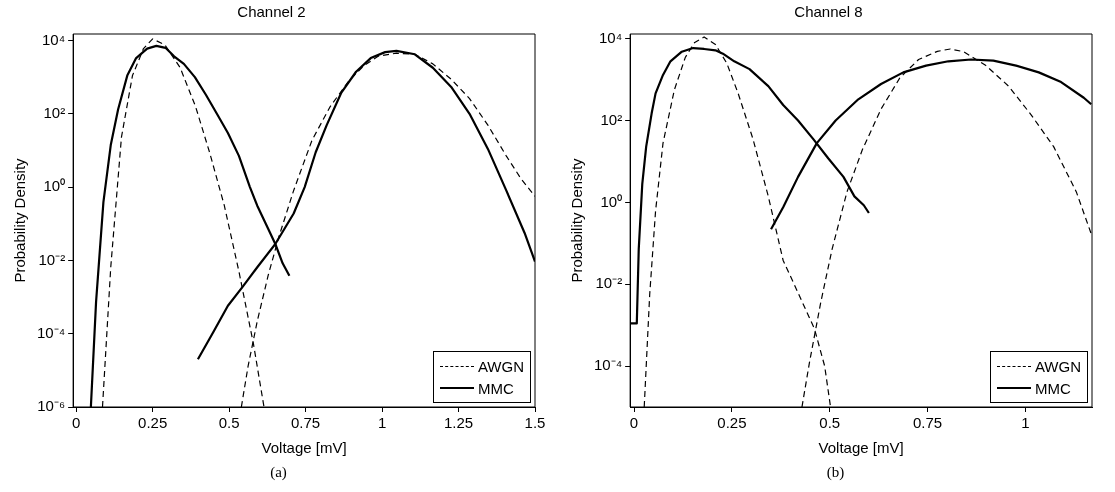  Describe the element at coordinates (458, 423) in the screenshot. I see `x-tick-label: 1.25` at that location.